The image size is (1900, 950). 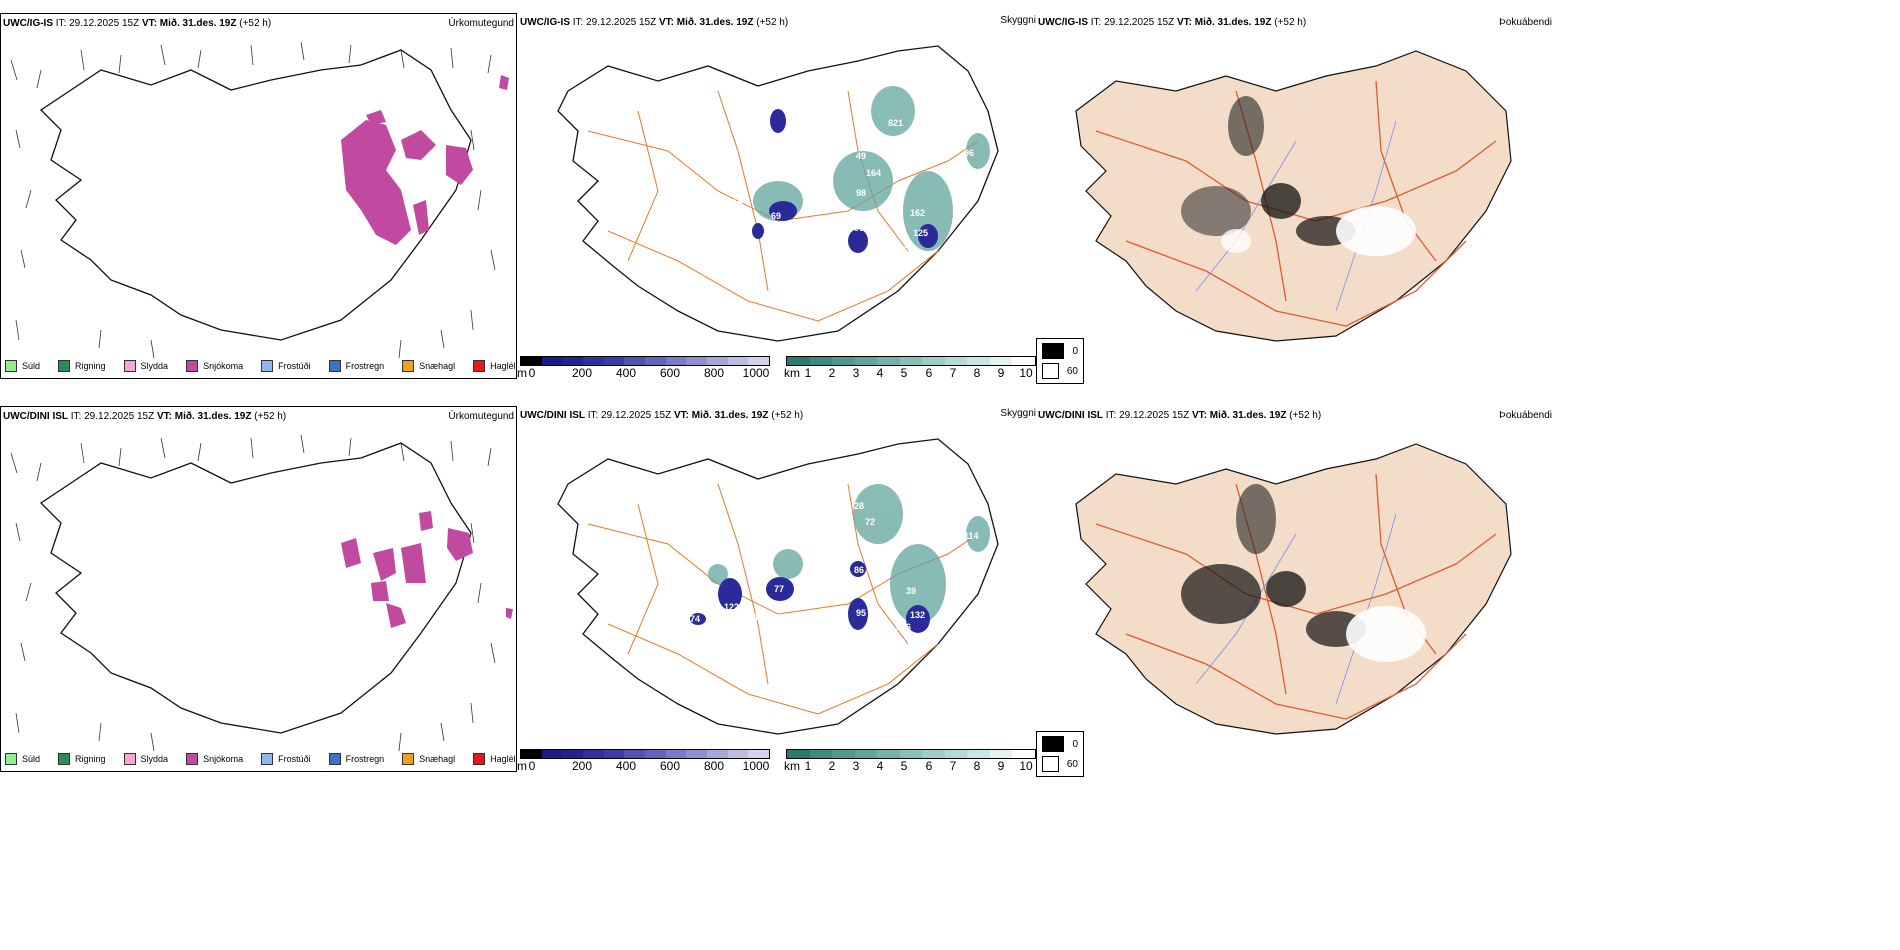 What do you see at coordinates (870, 522) in the screenshot?
I see `svg-text: 72` at bounding box center [870, 522].